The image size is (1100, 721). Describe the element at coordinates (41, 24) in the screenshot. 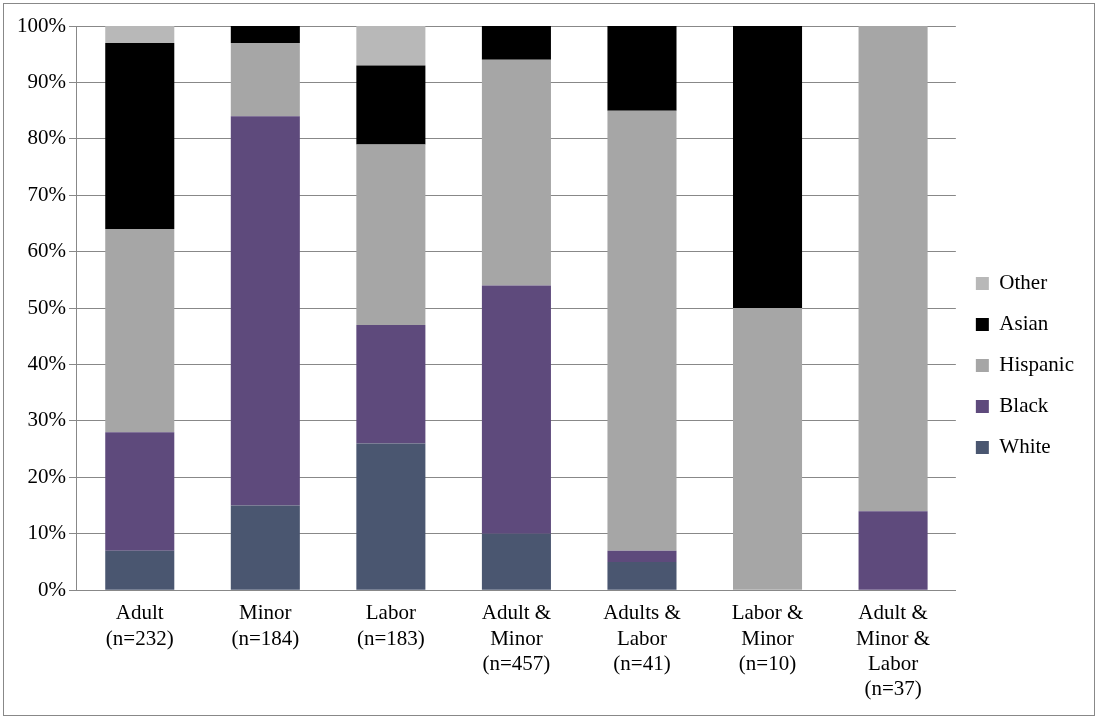

I see `y-tick-label: 100%` at that location.